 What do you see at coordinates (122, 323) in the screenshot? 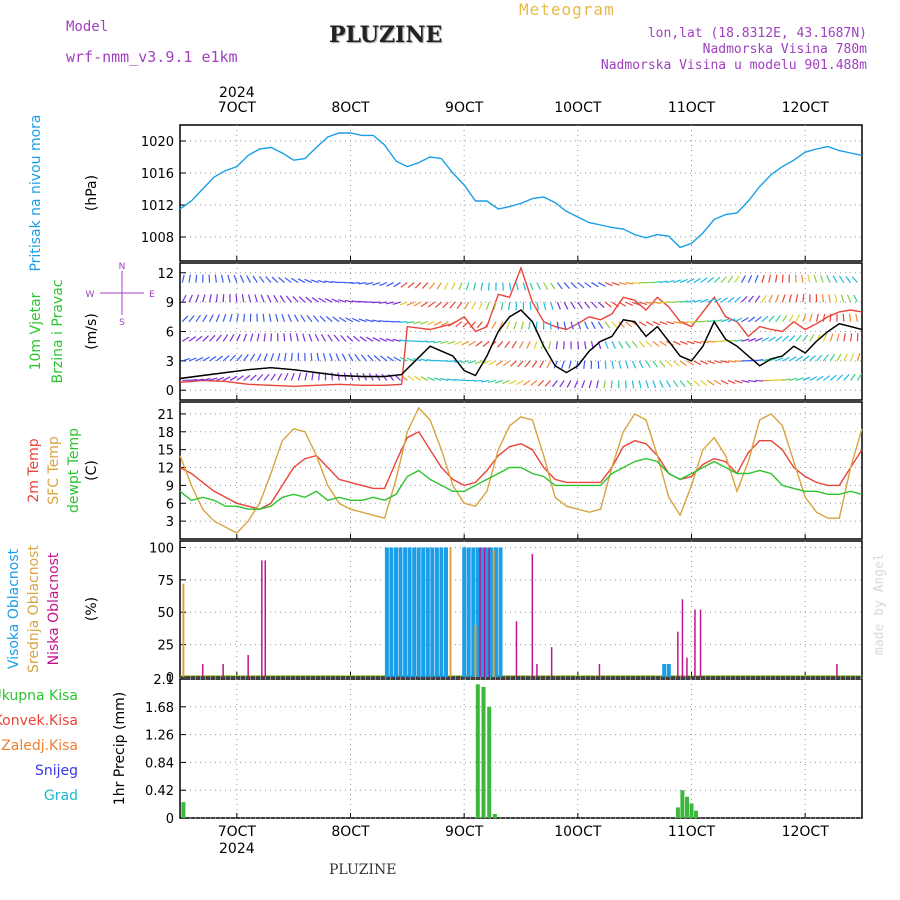
I see `compass-south-label: S` at bounding box center [122, 323].